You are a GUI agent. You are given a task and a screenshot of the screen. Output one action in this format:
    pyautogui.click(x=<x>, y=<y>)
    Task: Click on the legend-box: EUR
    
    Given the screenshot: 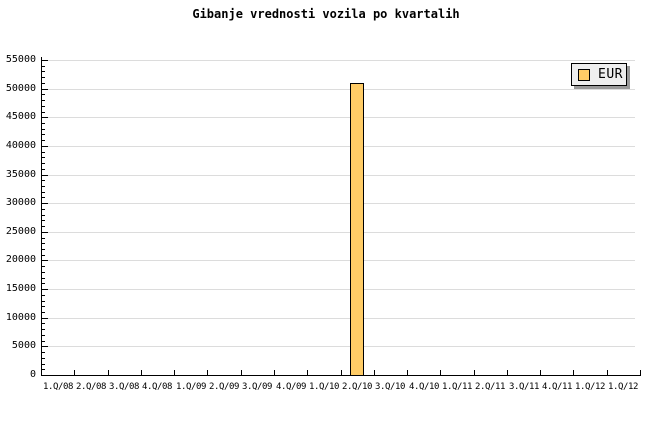 What is the action you would take?
    pyautogui.click(x=599, y=74)
    